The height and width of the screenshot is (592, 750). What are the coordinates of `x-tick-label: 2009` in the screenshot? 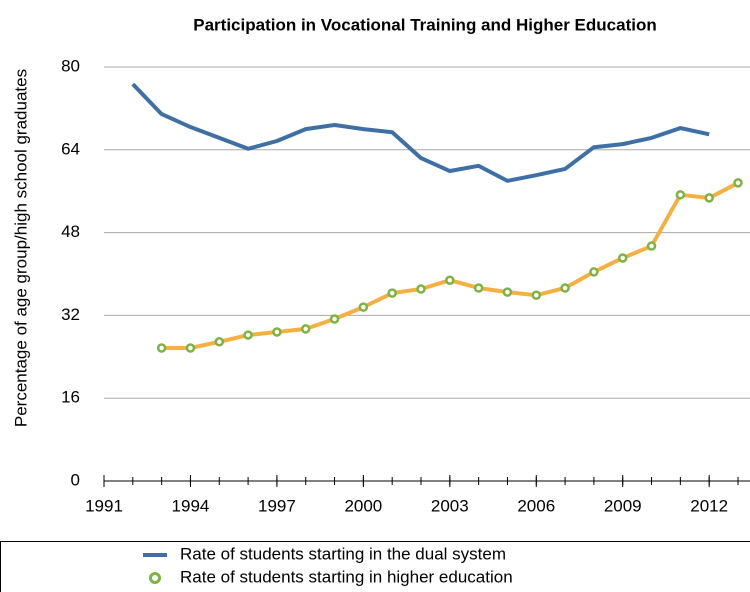 It's located at (623, 505).